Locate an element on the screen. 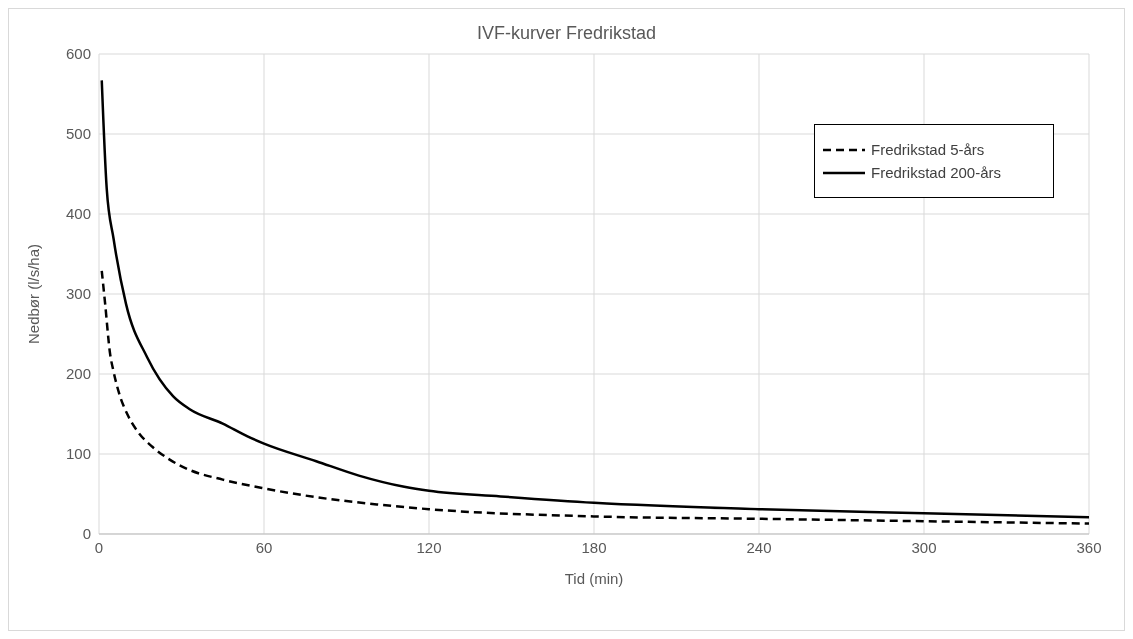  x-tick-label: 240 is located at coordinates (759, 547).